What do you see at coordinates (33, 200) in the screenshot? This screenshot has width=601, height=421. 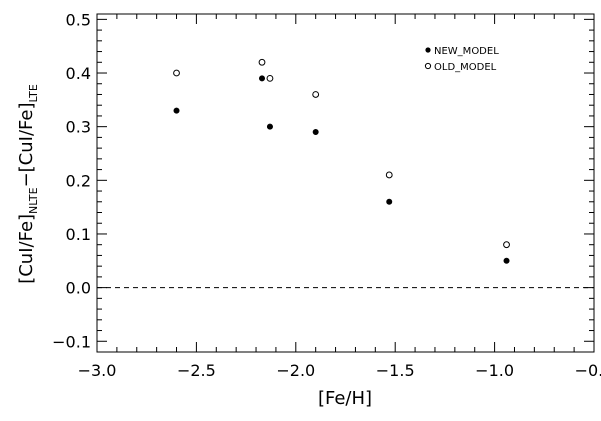 I see `y-title-sub1: NLTE` at bounding box center [33, 200].